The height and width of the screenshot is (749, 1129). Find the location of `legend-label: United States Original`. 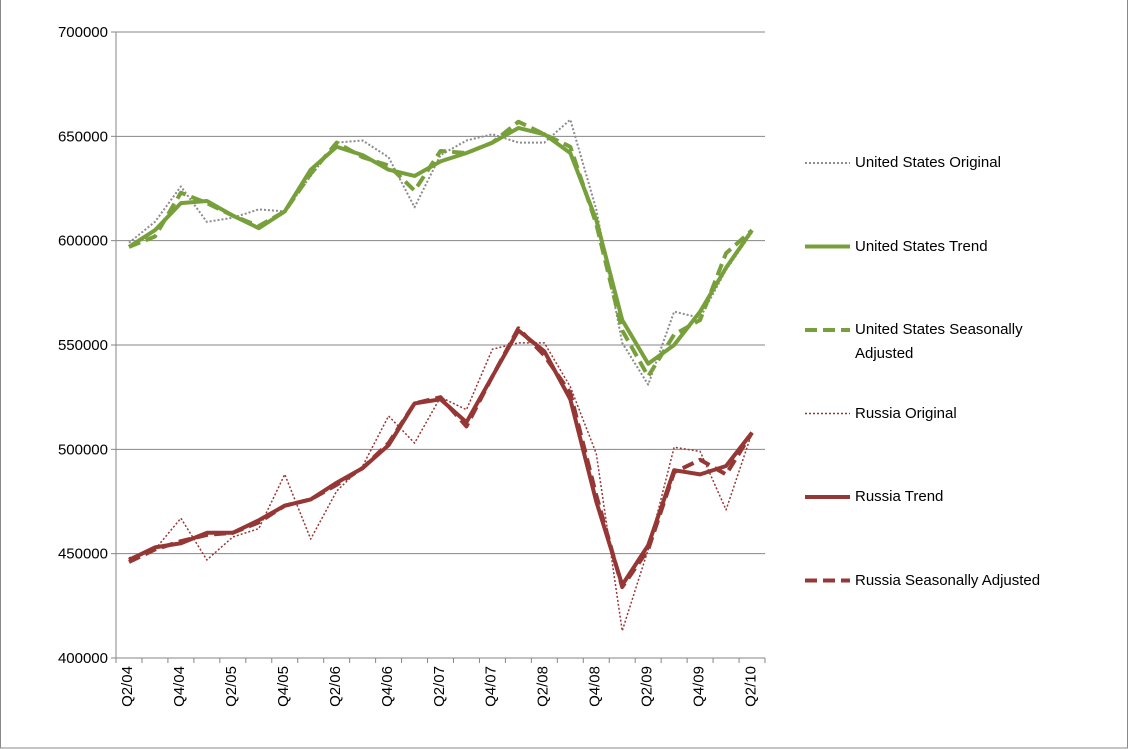

legend-label: United States Original is located at coordinates (928, 162).